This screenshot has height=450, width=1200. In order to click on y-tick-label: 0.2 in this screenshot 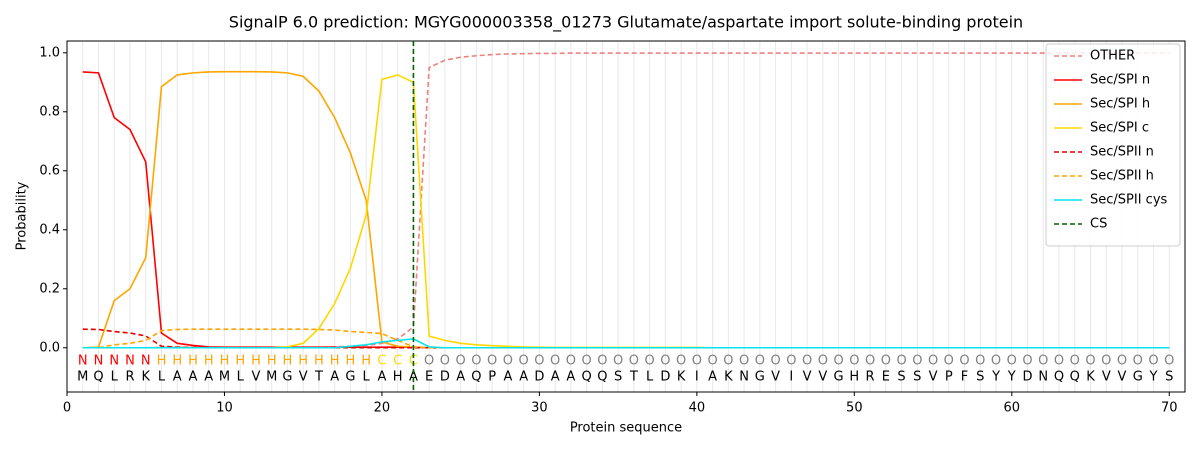, I will do `click(49, 288)`.